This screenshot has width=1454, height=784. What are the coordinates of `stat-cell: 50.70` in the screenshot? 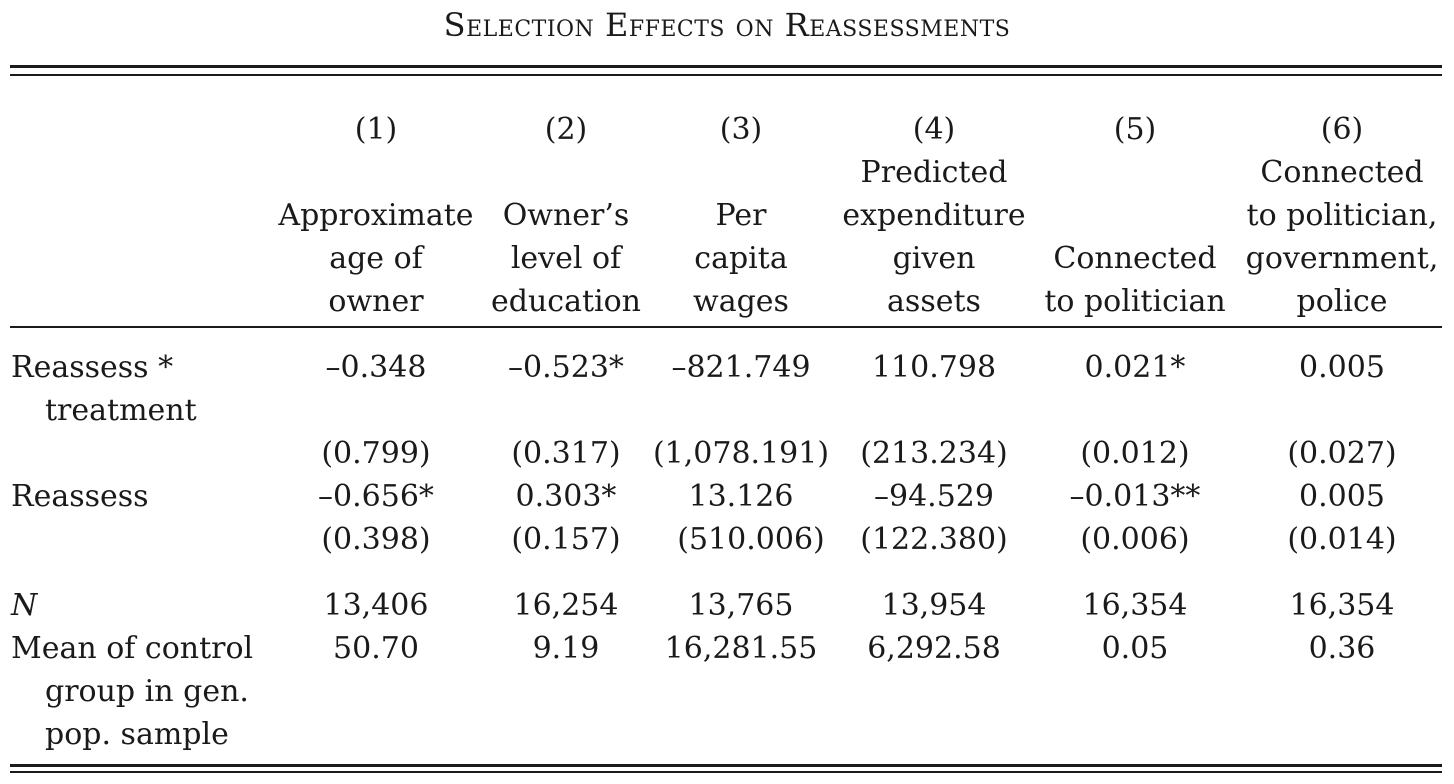 It's located at (376, 648).